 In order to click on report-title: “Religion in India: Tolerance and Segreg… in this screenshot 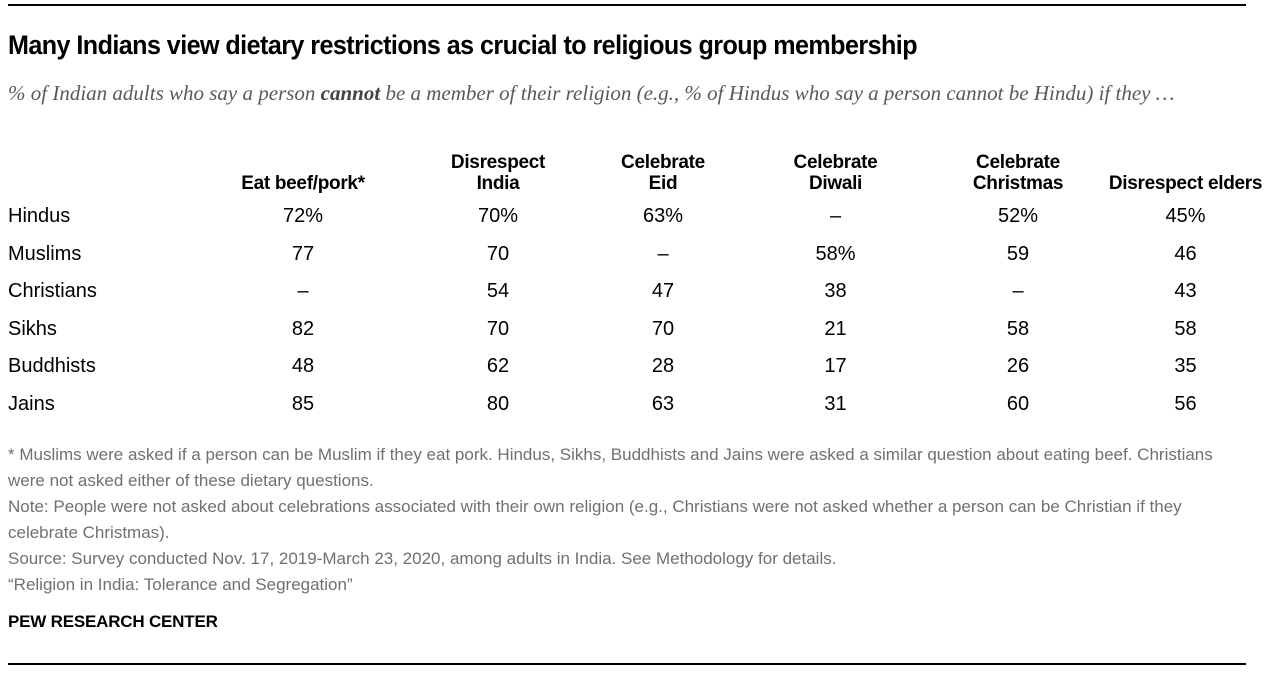, I will do `click(180, 584)`.